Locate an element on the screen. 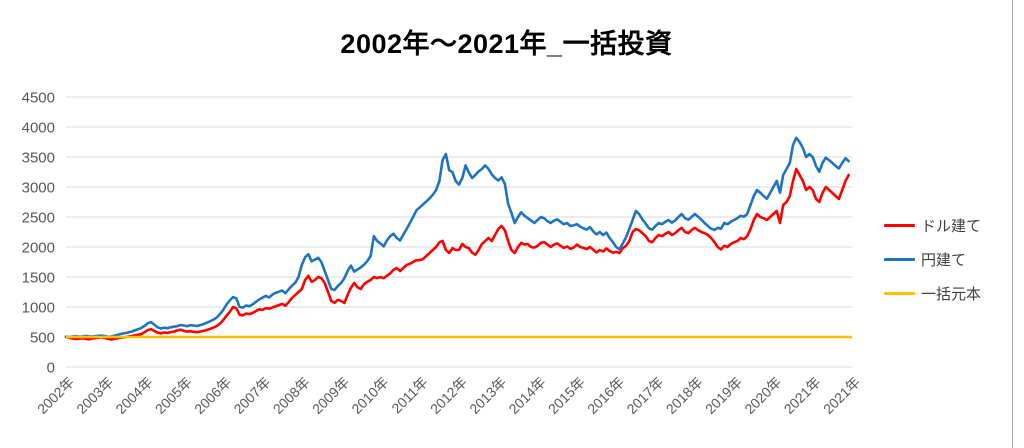  y-axis-tick-label: 4500 is located at coordinates (38, 98).